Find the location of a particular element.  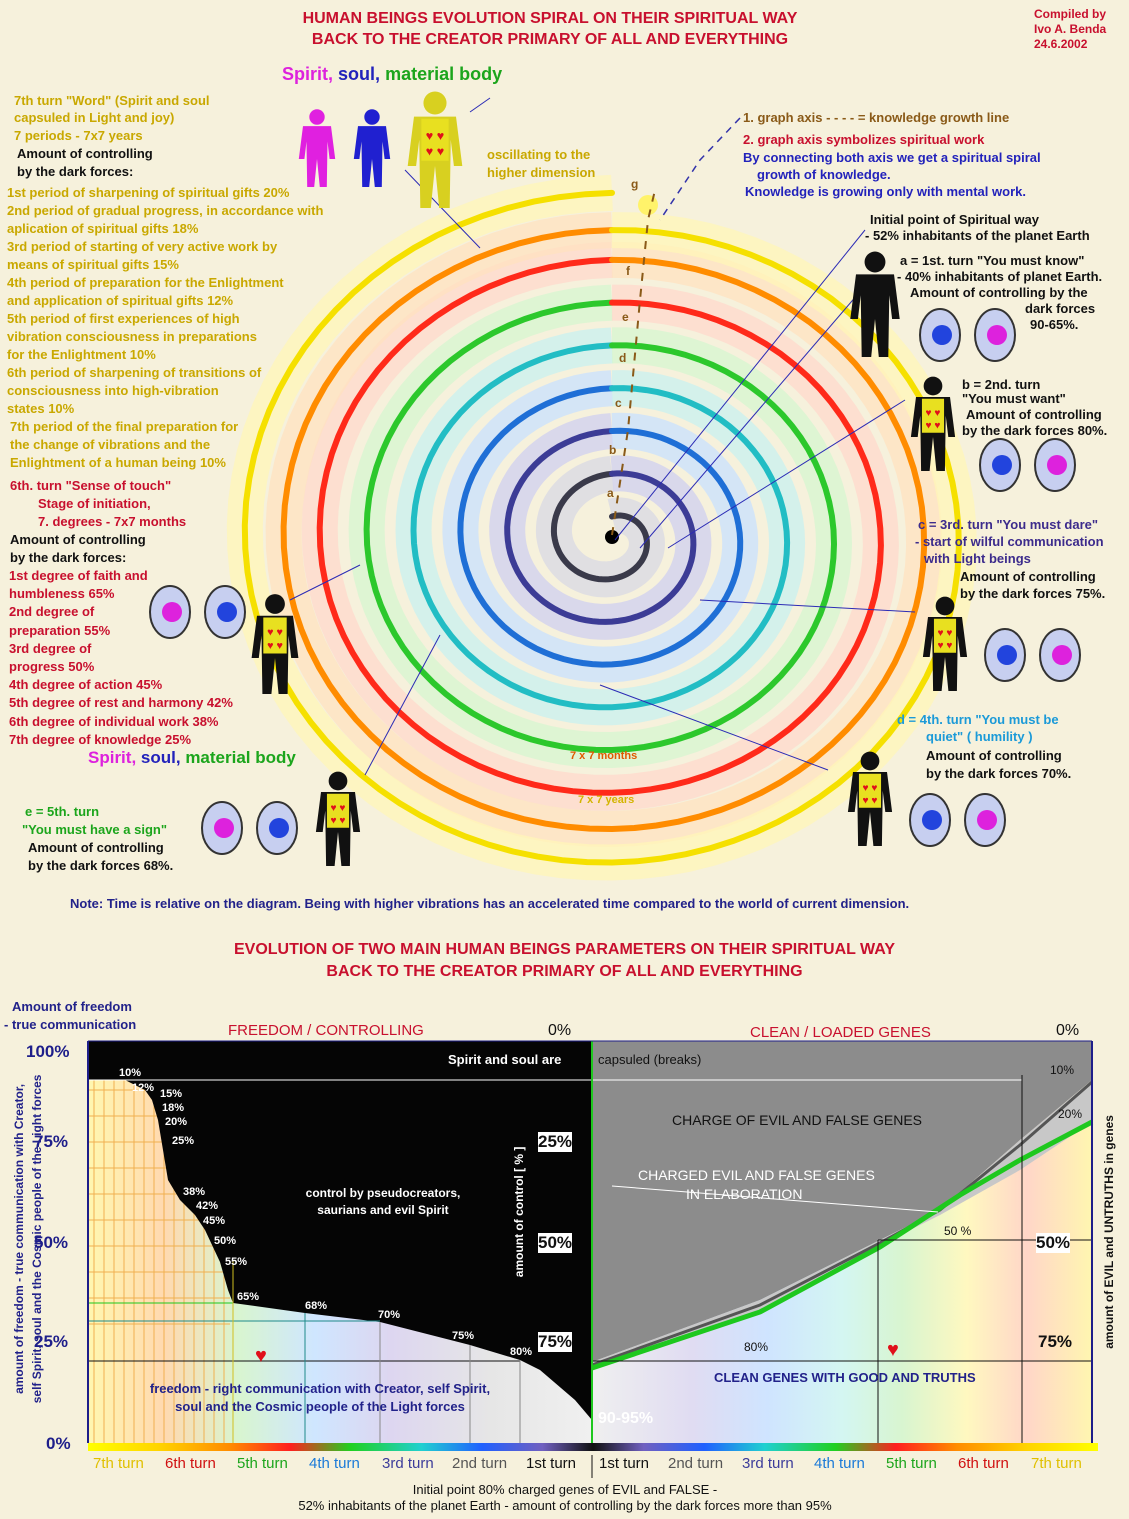

period-line: for the Enlightment 10% is located at coordinates (81, 354).